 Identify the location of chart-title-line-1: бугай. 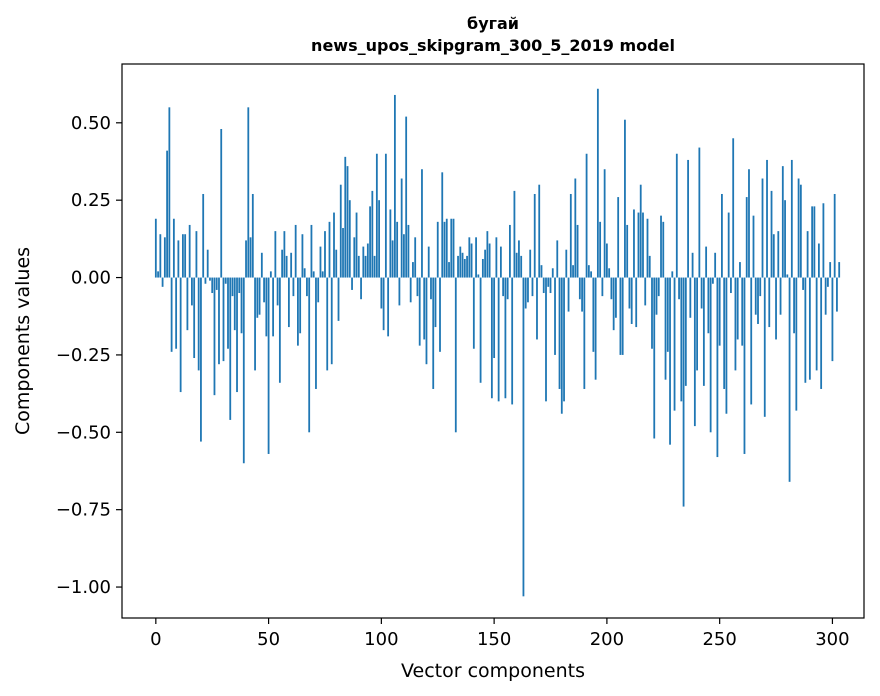
(493, 23).